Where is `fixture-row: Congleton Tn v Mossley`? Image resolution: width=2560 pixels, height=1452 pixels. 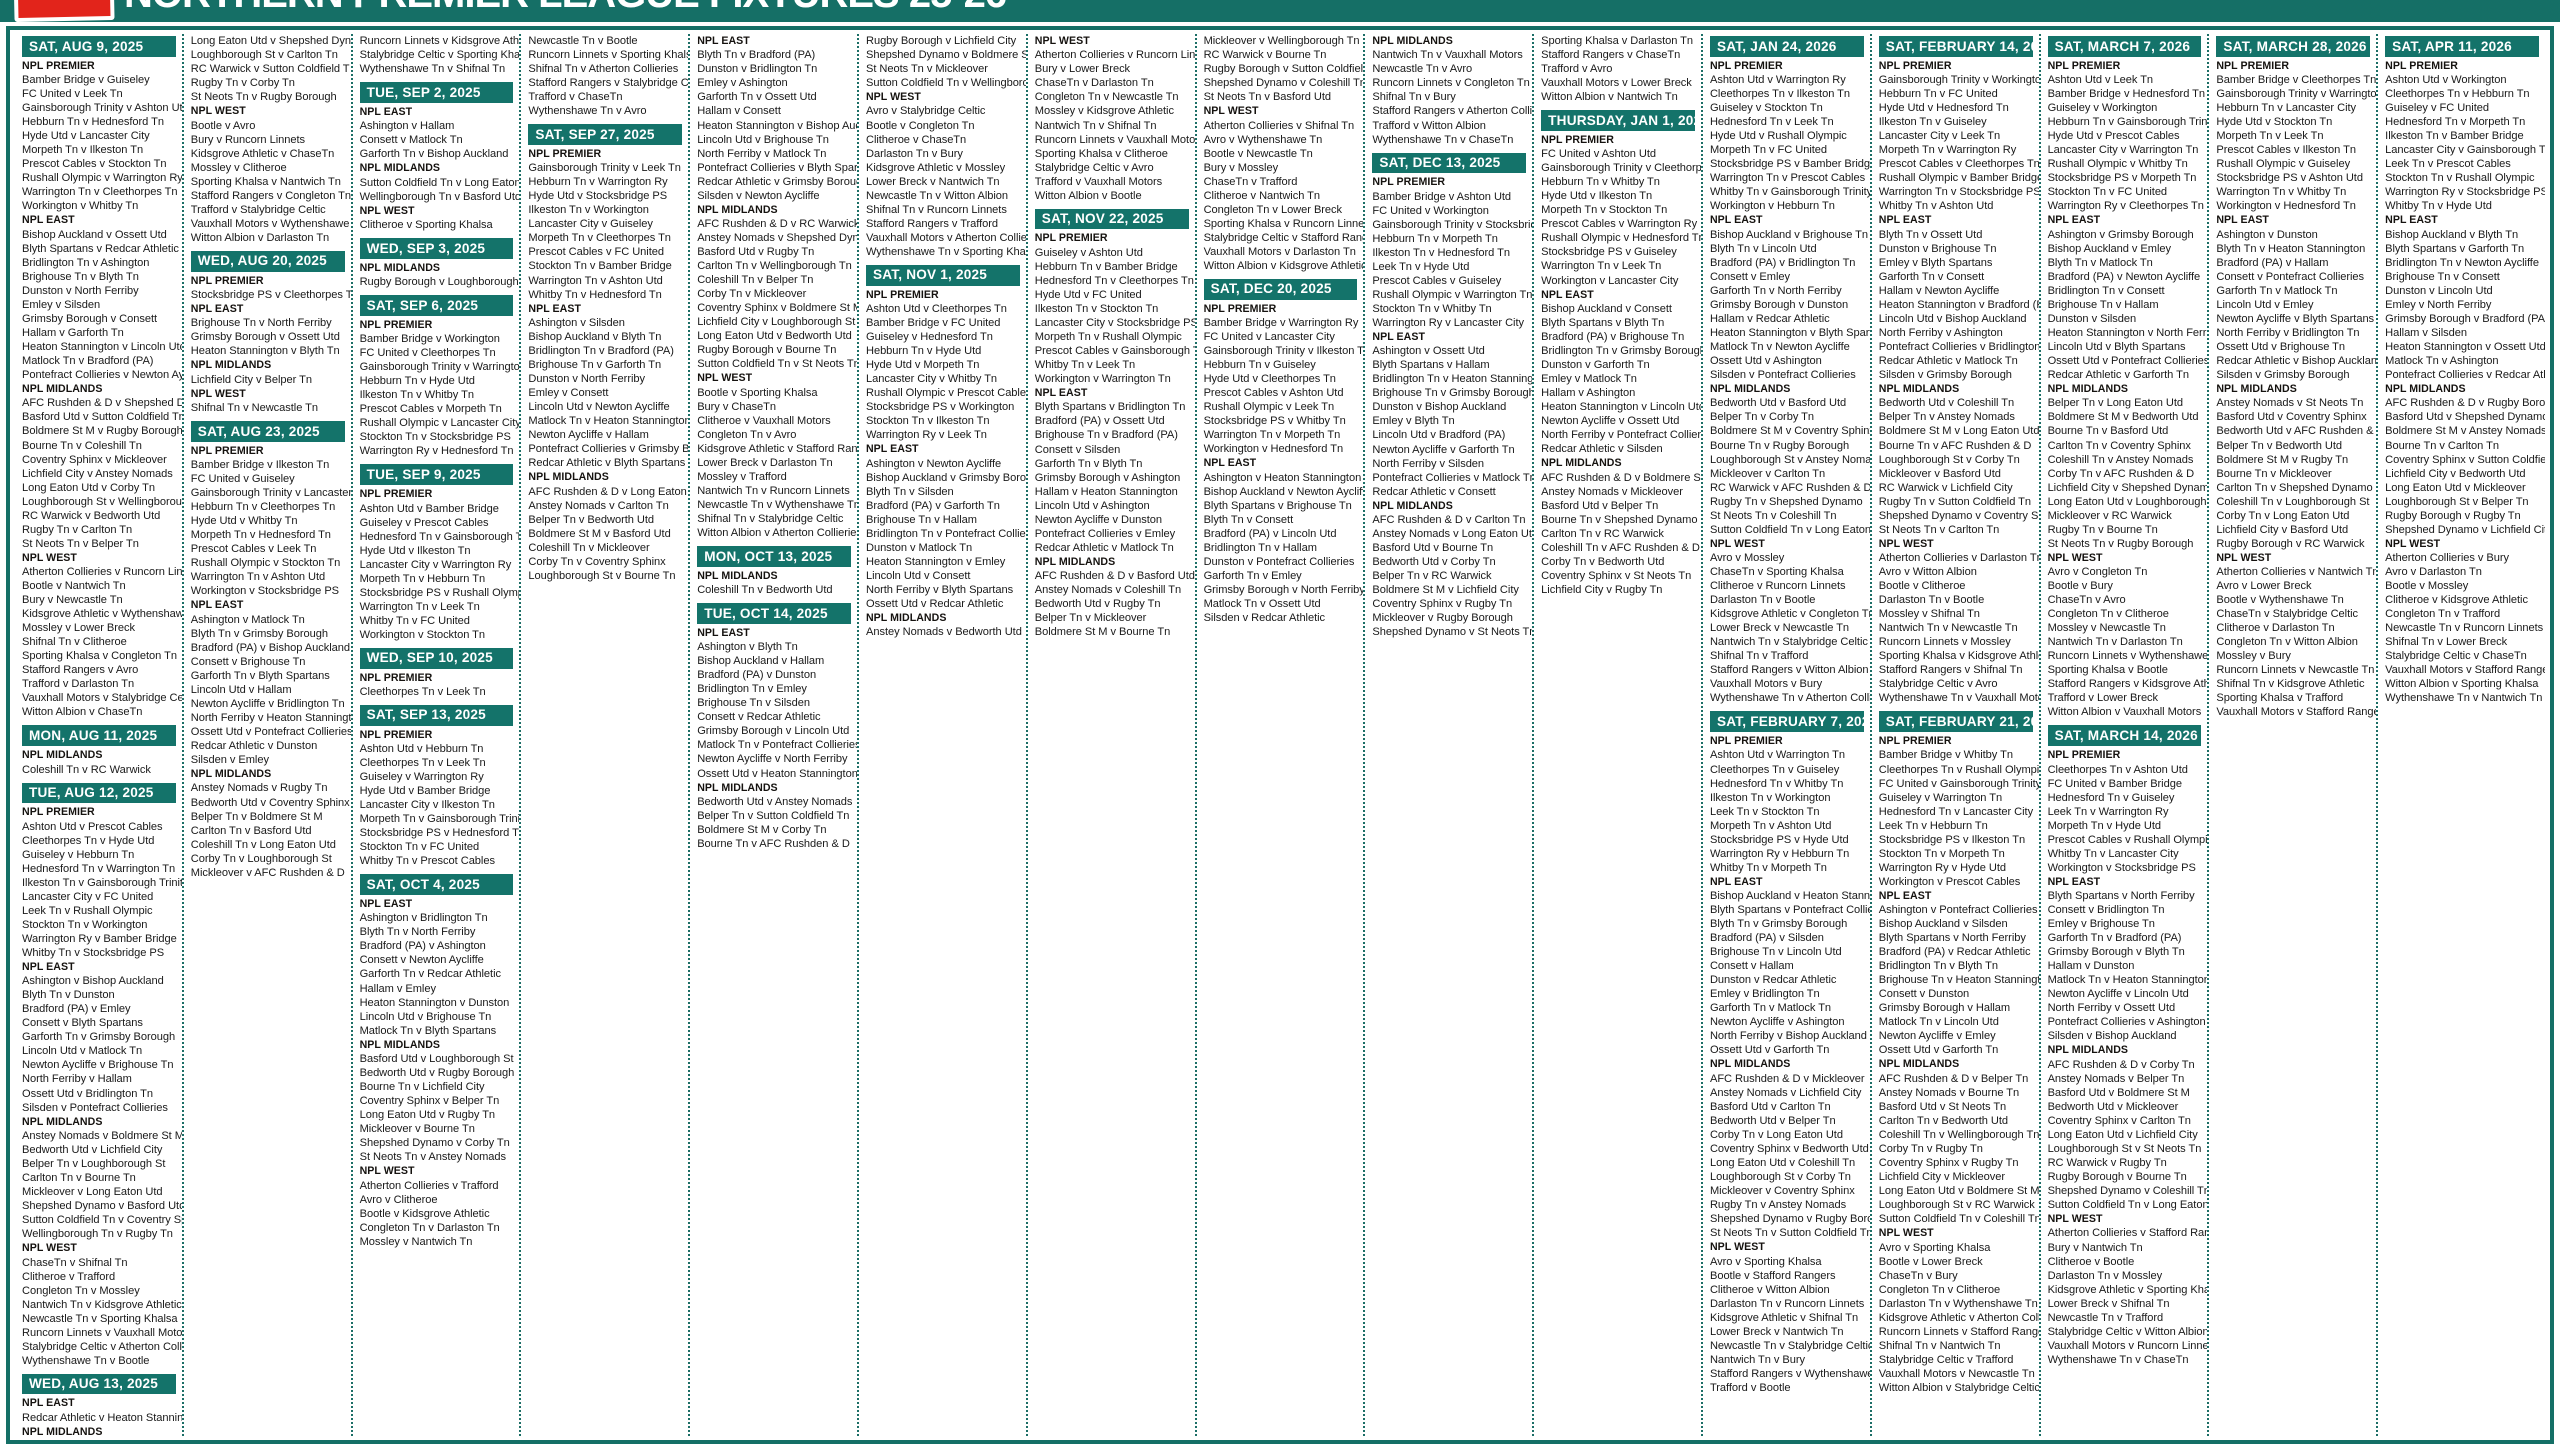
fixture-row: Congleton Tn v Mossley is located at coordinates (81, 1290).